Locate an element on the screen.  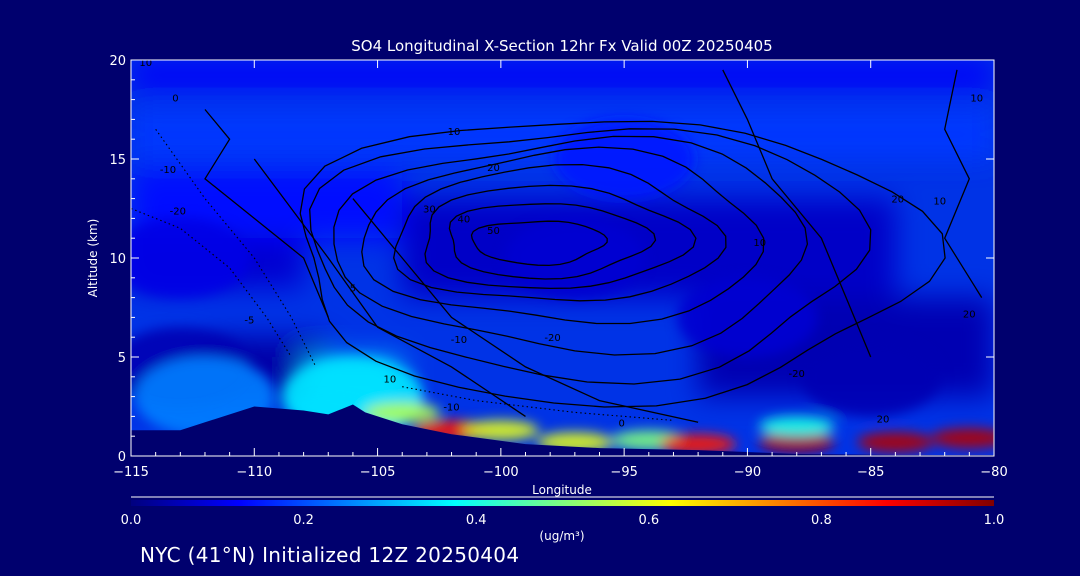
y-axis-label: Altitude (km) is located at coordinates (93, 258).